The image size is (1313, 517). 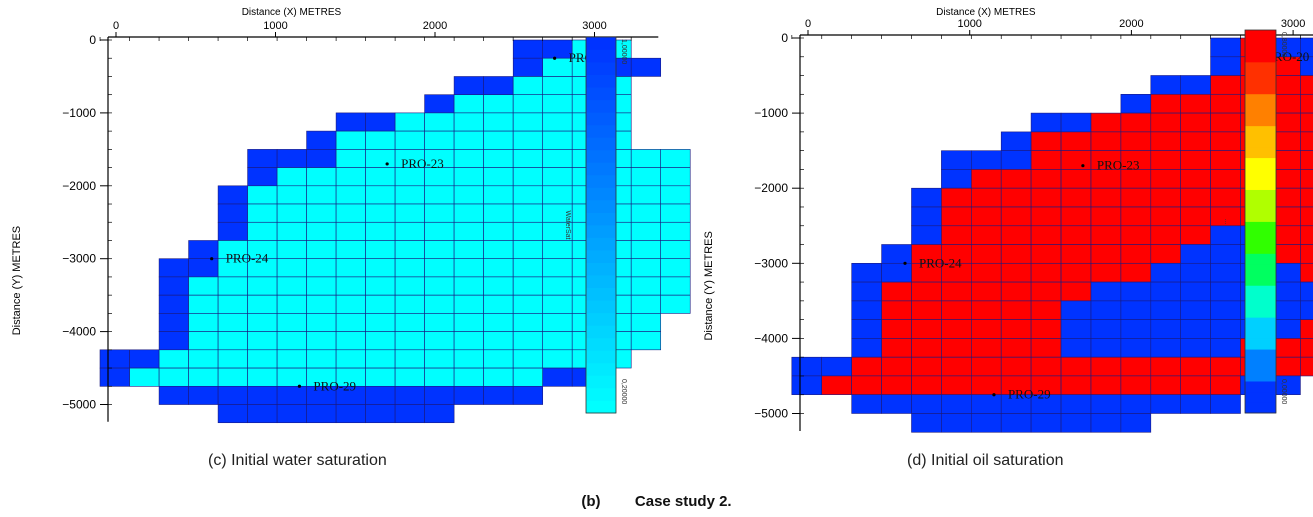 What do you see at coordinates (1283, 44) in the screenshot?
I see `colorbar-max-label: 0,80000` at bounding box center [1283, 44].